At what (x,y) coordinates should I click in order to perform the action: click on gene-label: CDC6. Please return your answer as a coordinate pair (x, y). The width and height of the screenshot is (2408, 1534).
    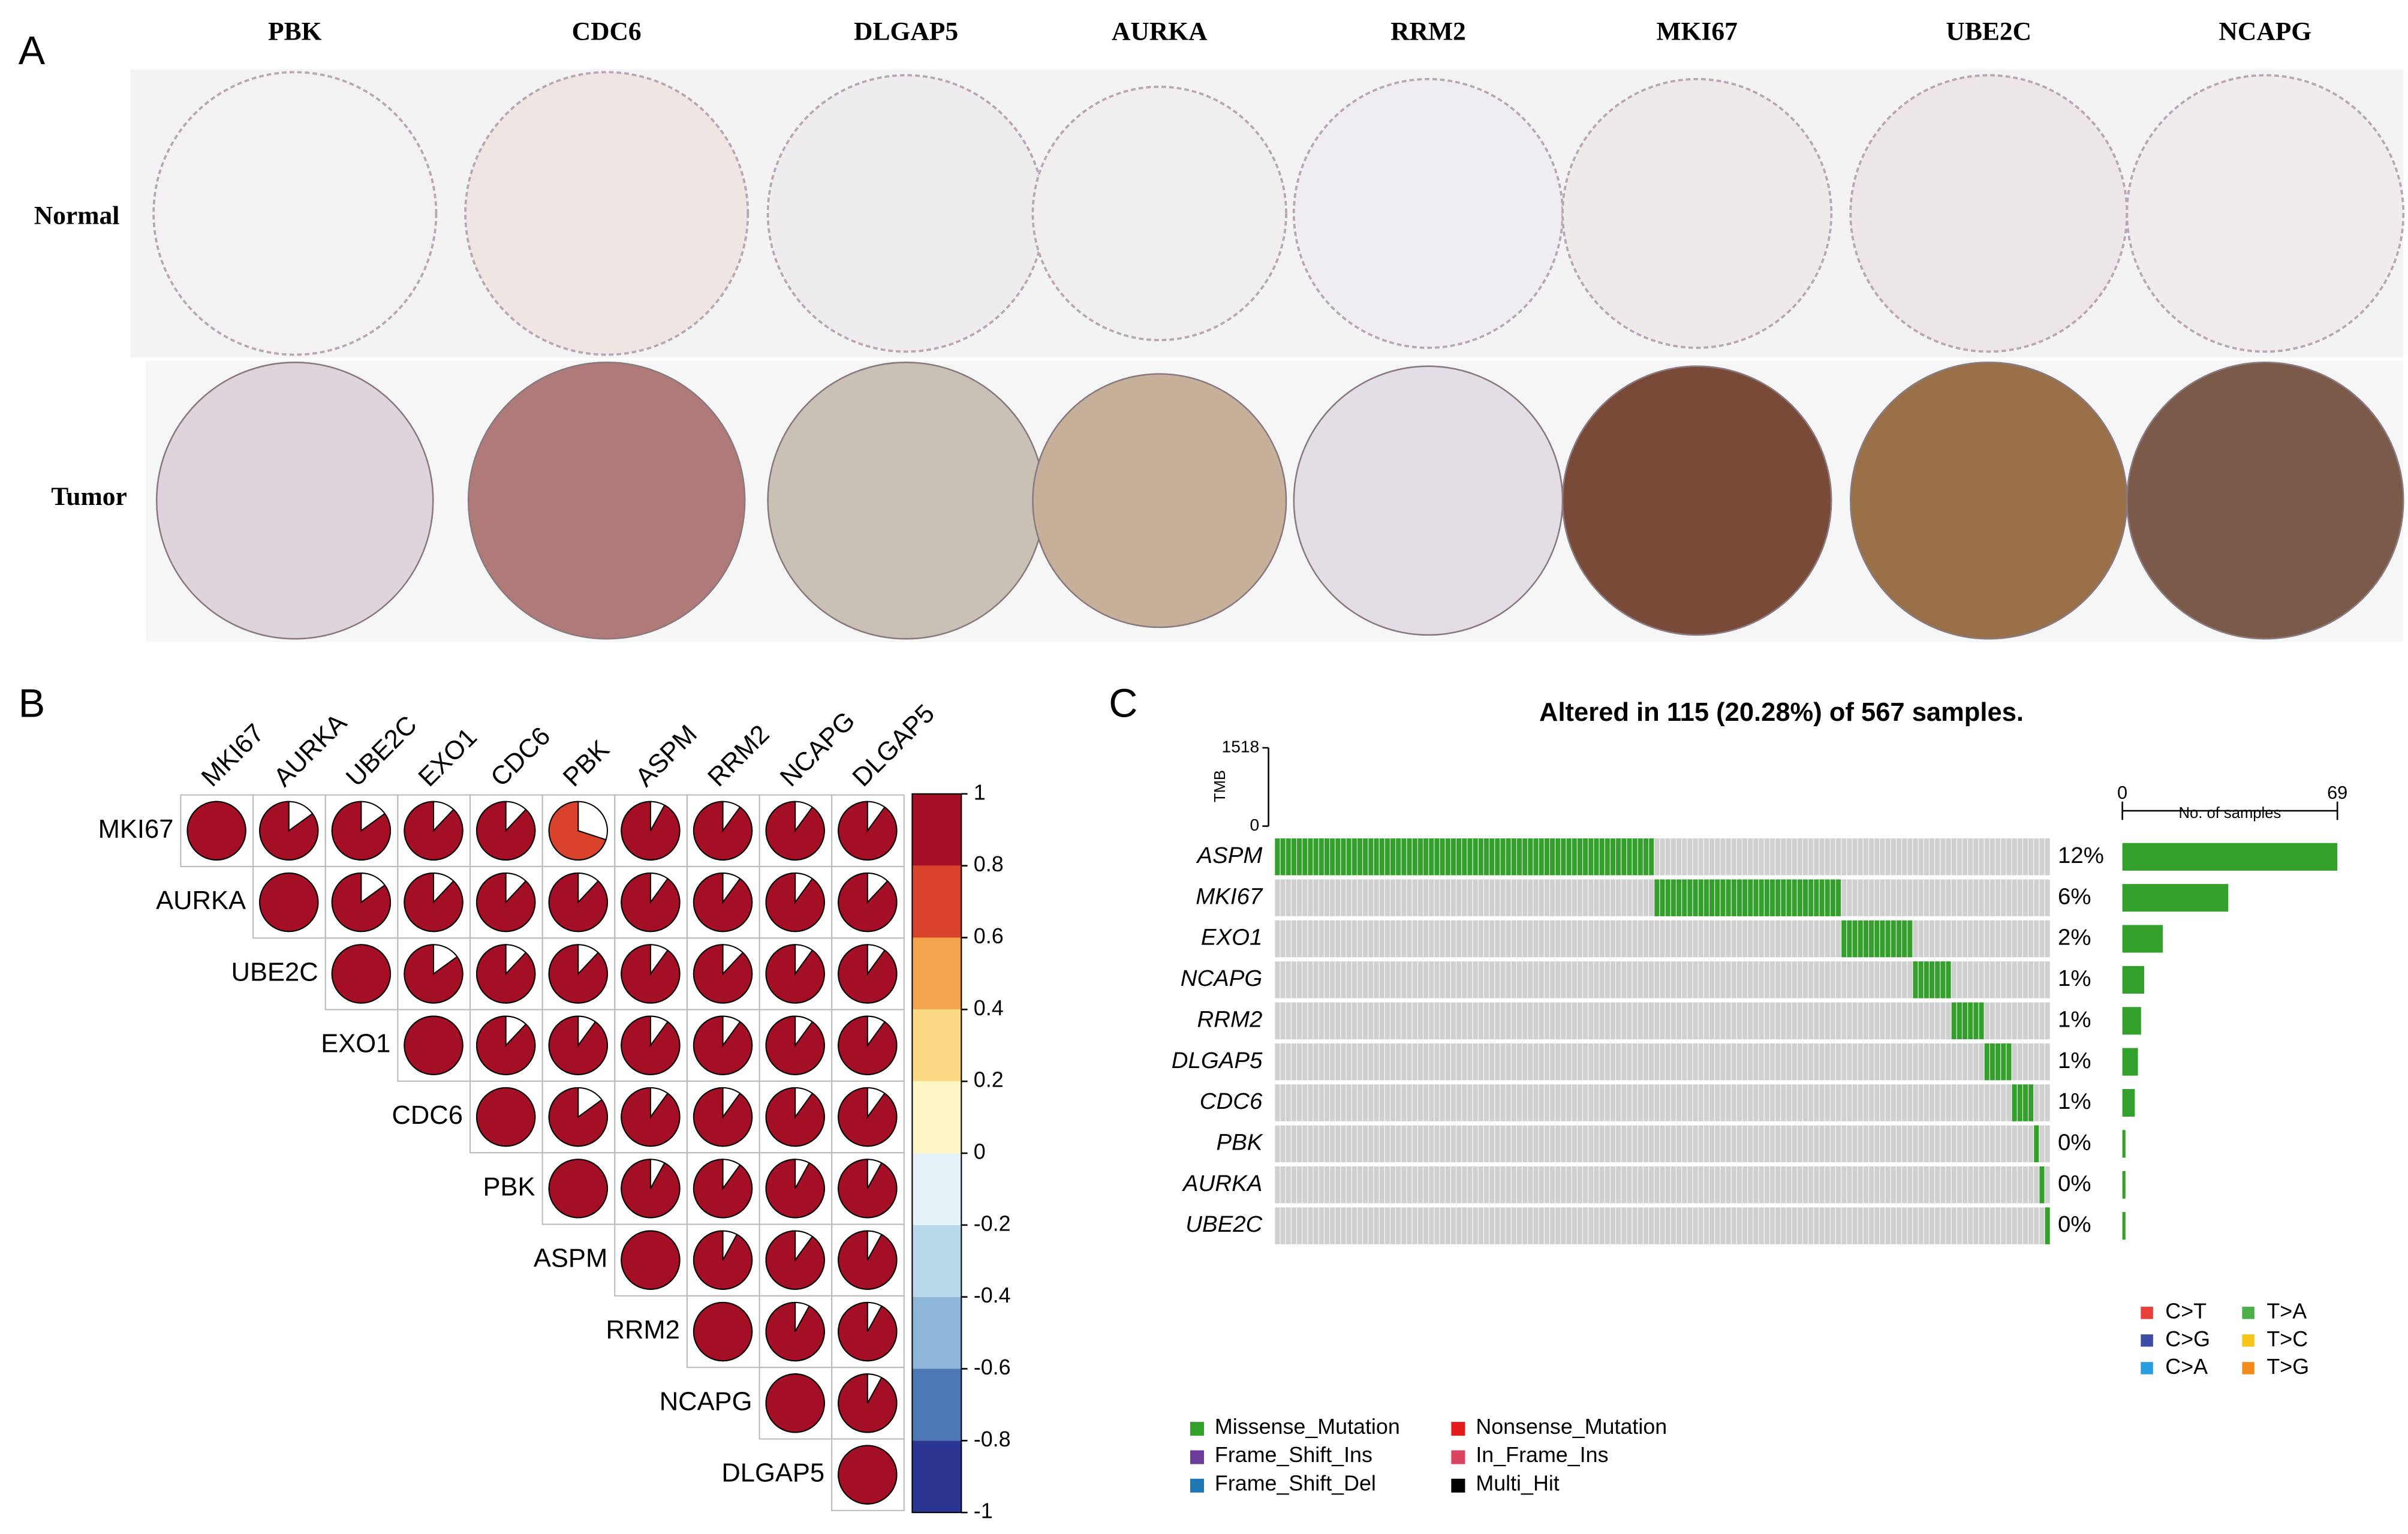
    Looking at the image, I should click on (1232, 1101).